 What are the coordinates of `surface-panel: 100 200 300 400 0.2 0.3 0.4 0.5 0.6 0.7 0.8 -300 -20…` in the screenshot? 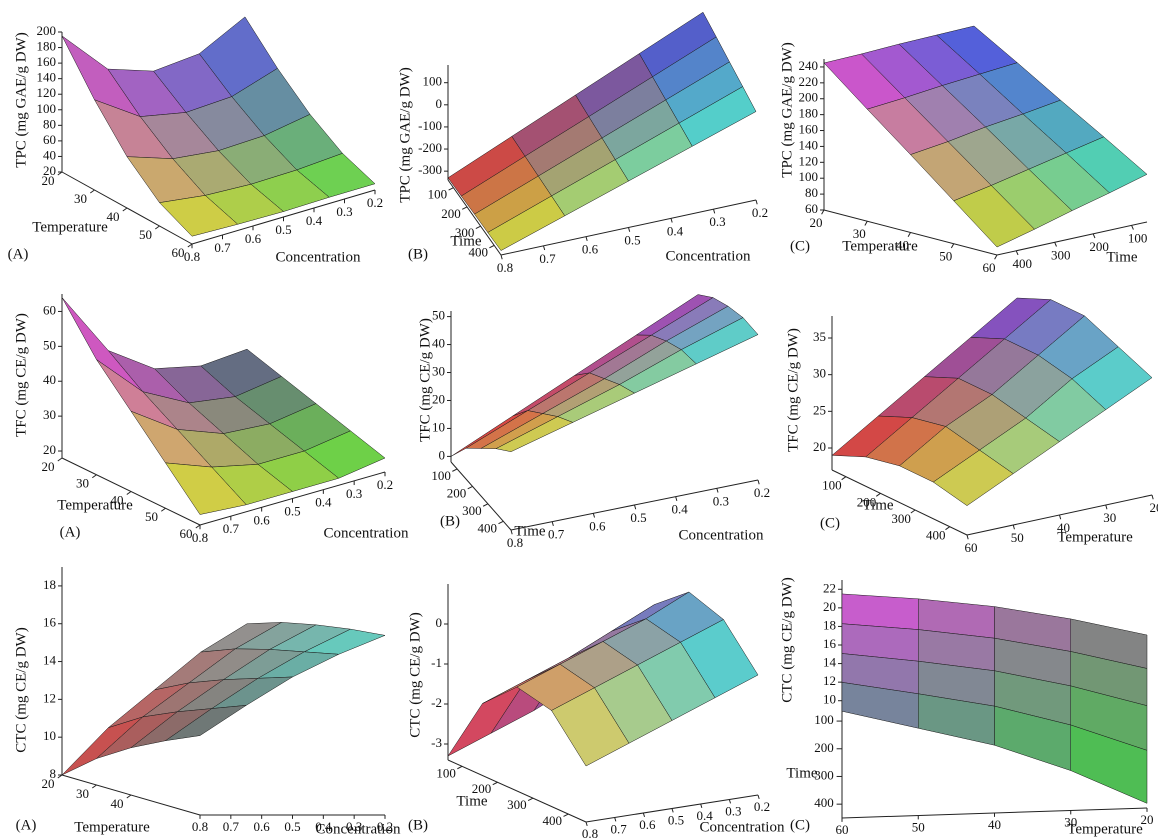 It's located at (582, 143).